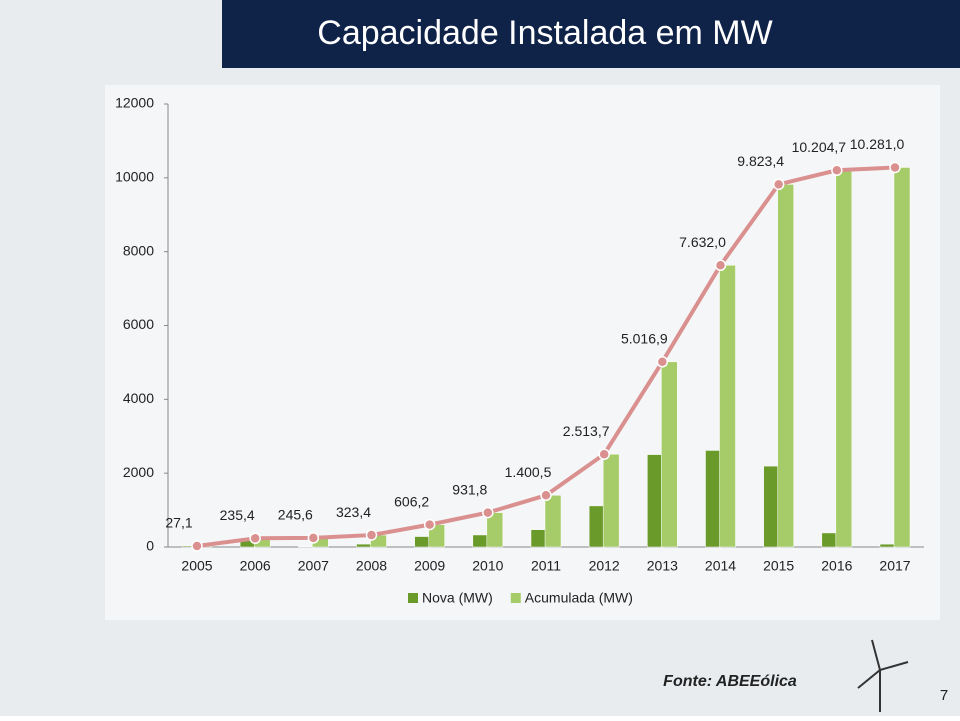 The height and width of the screenshot is (721, 960). I want to click on data-label: 1.400,5, so click(528, 472).